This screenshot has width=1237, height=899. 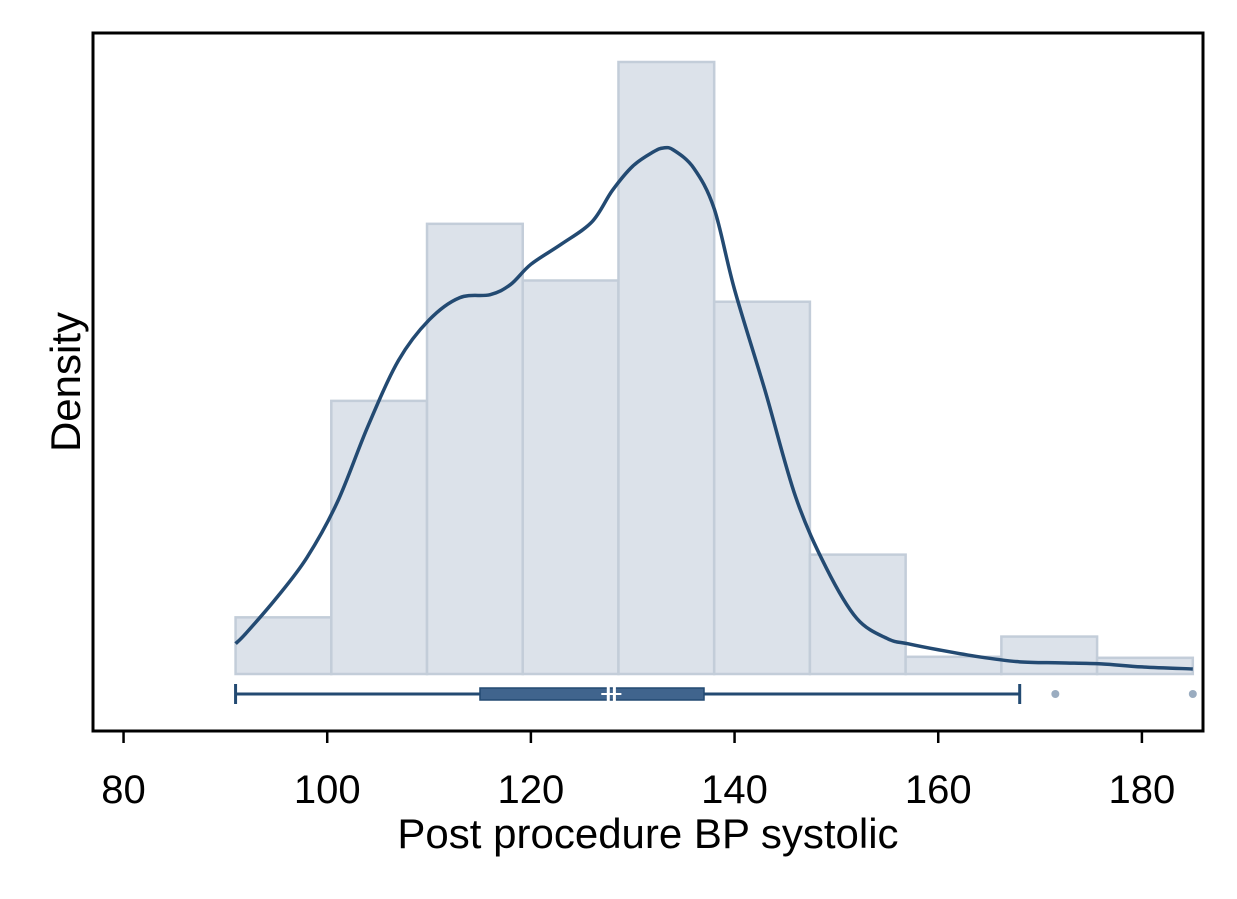 I want to click on y-axis-title: Density, so click(x=65, y=382).